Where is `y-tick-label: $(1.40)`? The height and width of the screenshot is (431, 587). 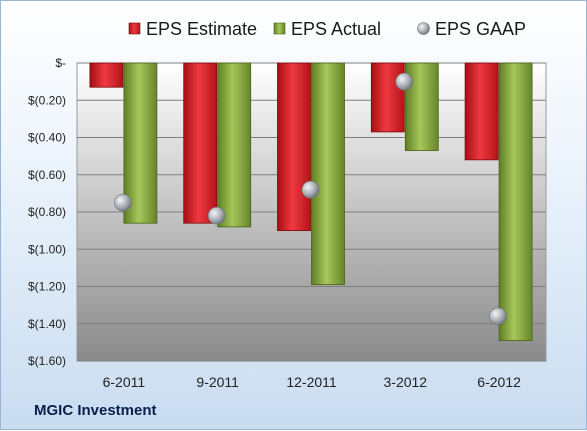
y-tick-label: $(1.40) is located at coordinates (47, 324).